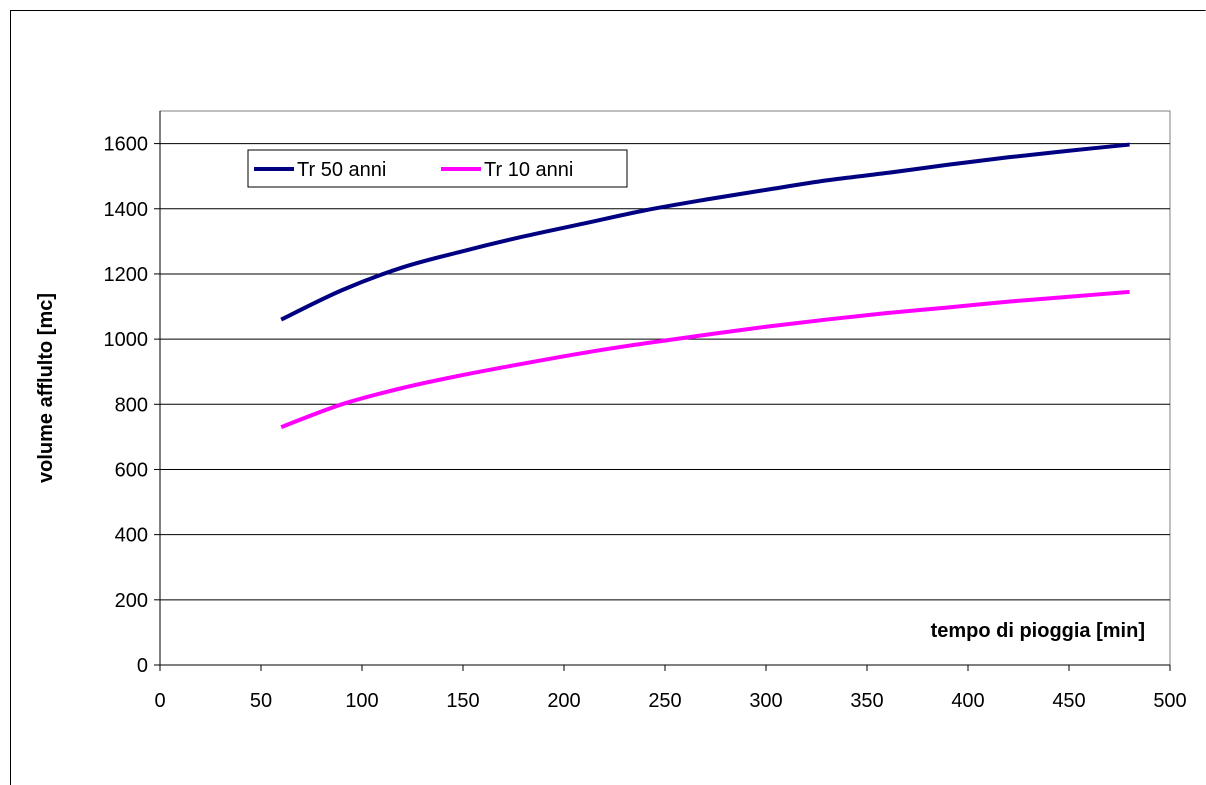  I want to click on legend: Tr 50 anni Tr 10 anni, so click(437, 168).